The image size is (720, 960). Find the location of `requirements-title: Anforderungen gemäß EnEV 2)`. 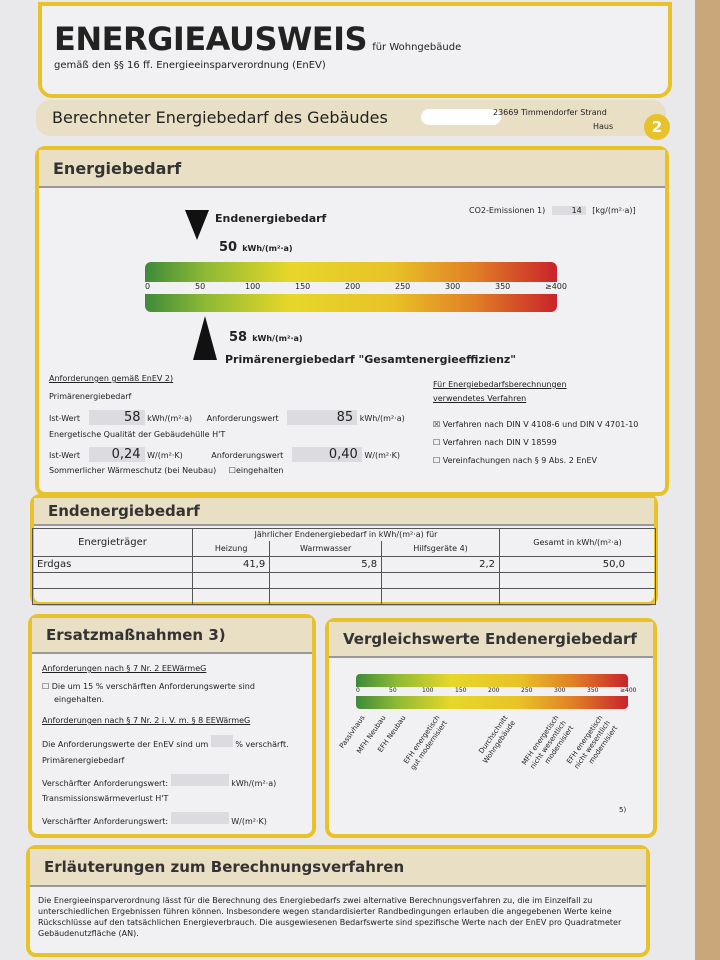

requirements-title: Anforderungen gemäß EnEV 2) is located at coordinates (111, 378).